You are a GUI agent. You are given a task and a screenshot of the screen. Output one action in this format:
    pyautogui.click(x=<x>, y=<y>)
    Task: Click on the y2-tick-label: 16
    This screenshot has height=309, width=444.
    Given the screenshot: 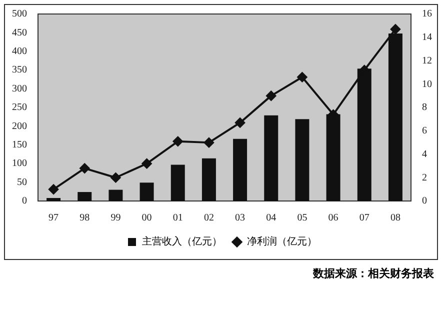 What is the action you would take?
    pyautogui.click(x=427, y=14)
    